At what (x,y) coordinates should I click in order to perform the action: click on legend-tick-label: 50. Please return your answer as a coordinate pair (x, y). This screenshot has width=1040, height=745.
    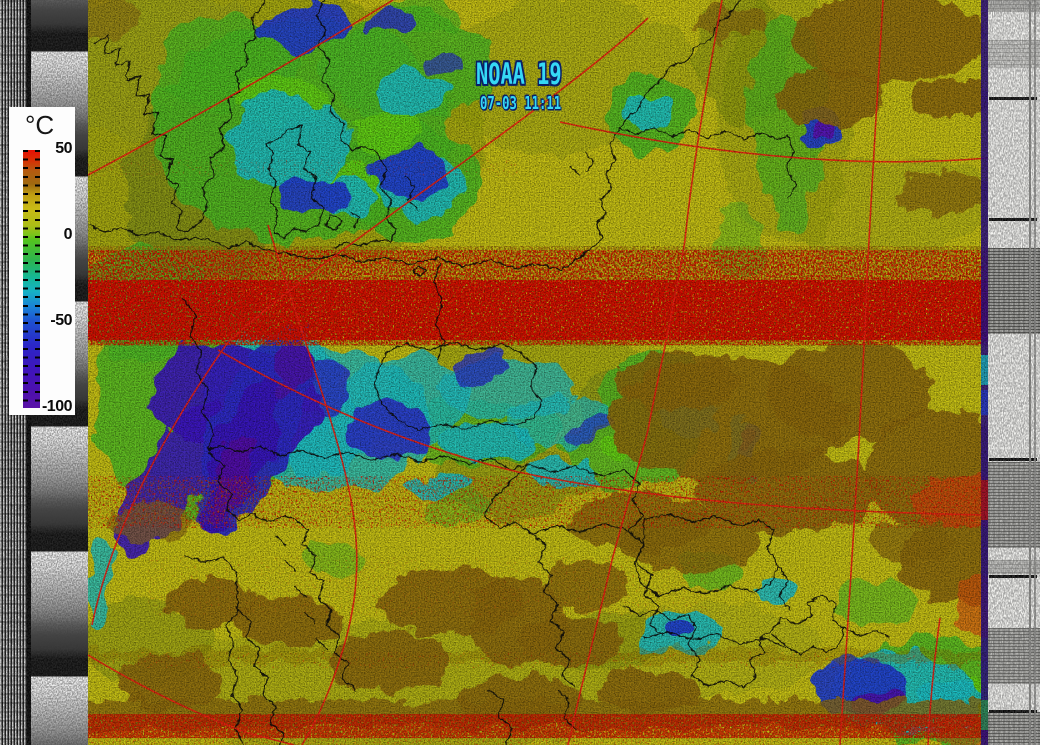
    Looking at the image, I should click on (63, 148).